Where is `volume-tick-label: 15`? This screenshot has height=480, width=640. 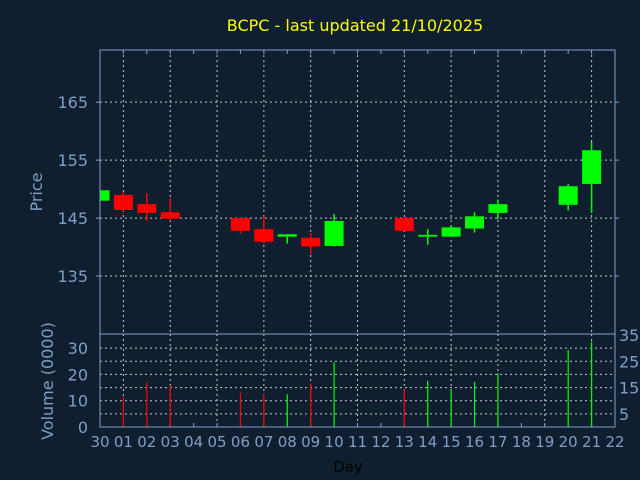
volume-tick-label: 15 is located at coordinates (629, 388).